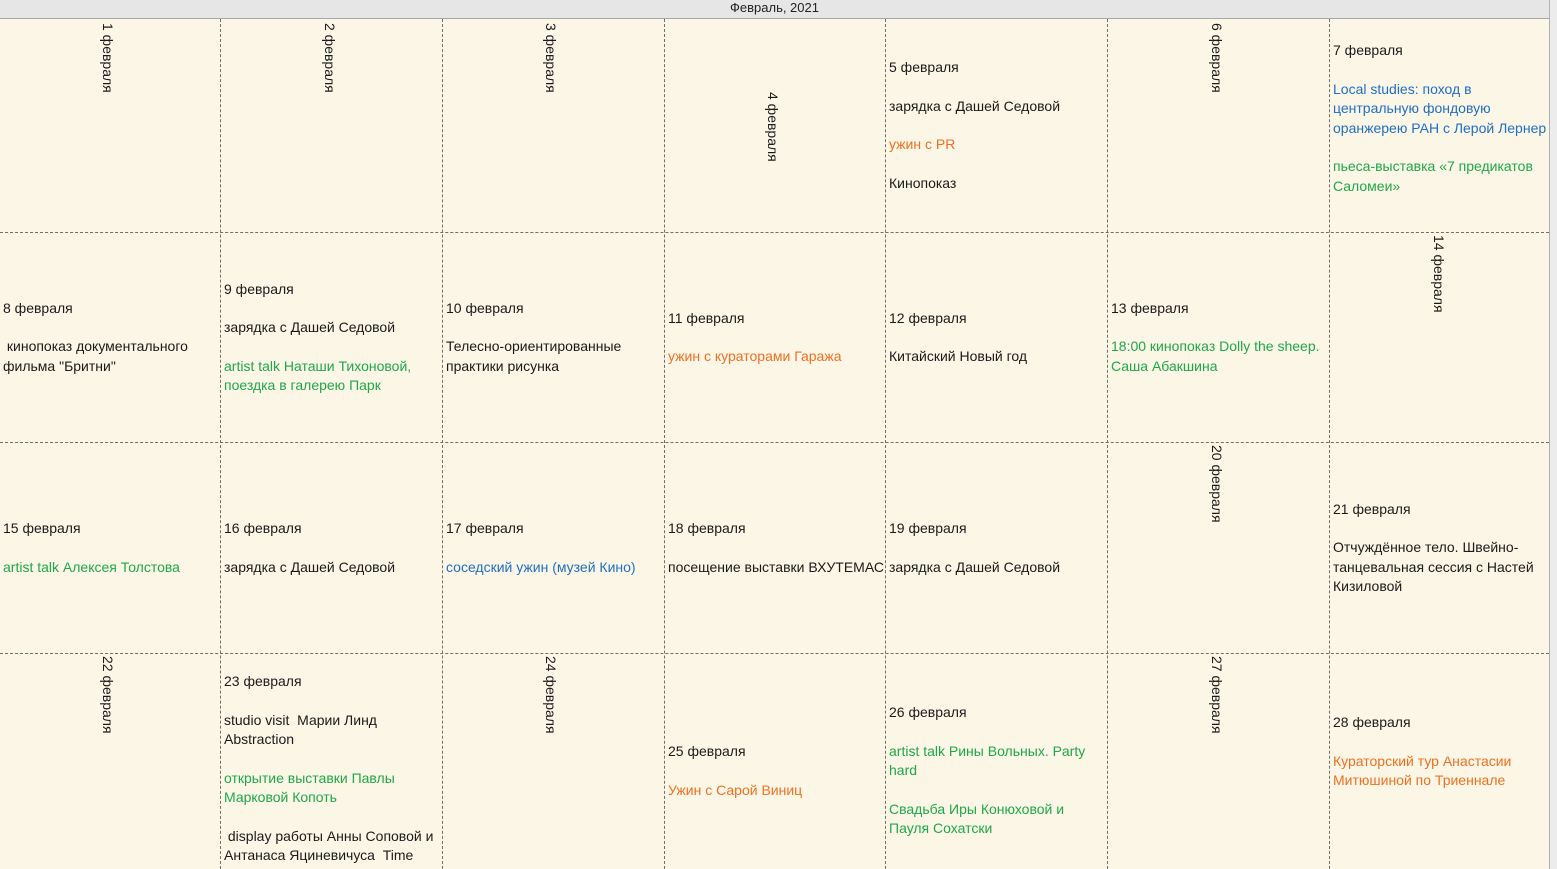  What do you see at coordinates (996, 337) in the screenshot?
I see `day-cell-12: 12 февраля Китайский Новый год` at bounding box center [996, 337].